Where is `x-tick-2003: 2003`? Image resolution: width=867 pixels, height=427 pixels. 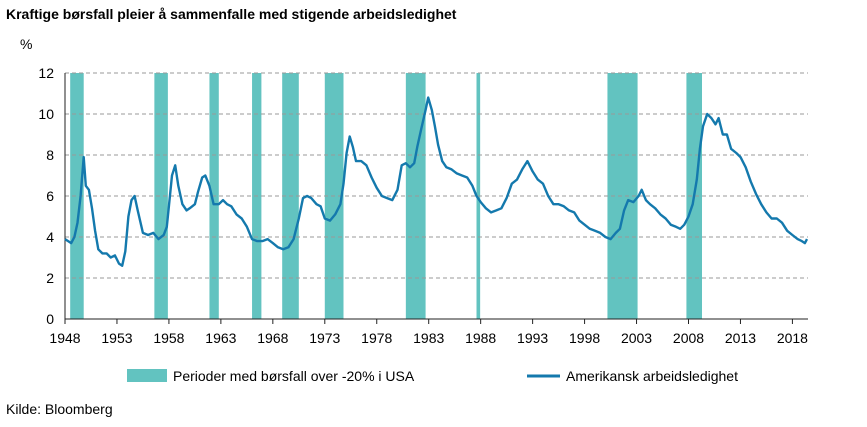 x-tick-2003: 2003 is located at coordinates (636, 338).